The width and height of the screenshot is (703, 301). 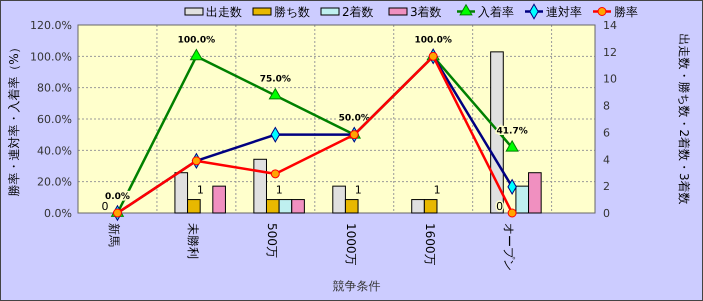 I want to click on legend-label: 勝ち数, so click(x=292, y=12).